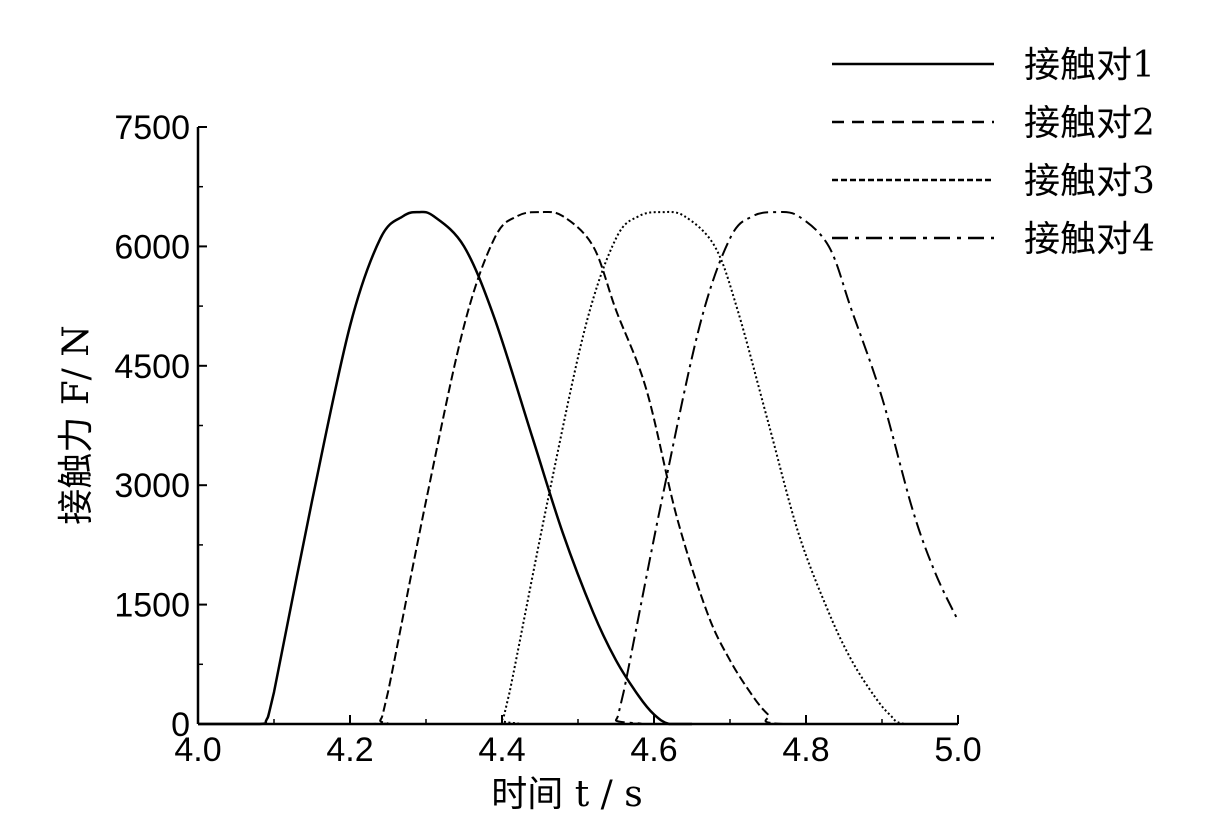 This screenshot has width=1231, height=837. I want to click on legend-label-2: 接触对2, so click(1089, 123).